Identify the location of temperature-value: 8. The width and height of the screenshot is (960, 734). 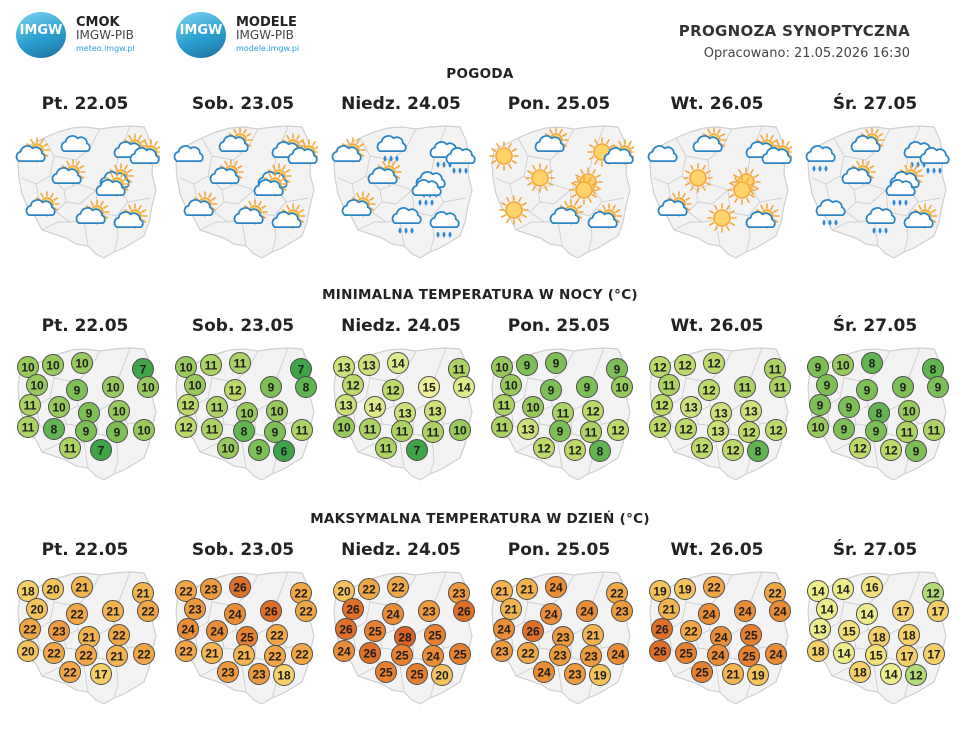
(933, 369).